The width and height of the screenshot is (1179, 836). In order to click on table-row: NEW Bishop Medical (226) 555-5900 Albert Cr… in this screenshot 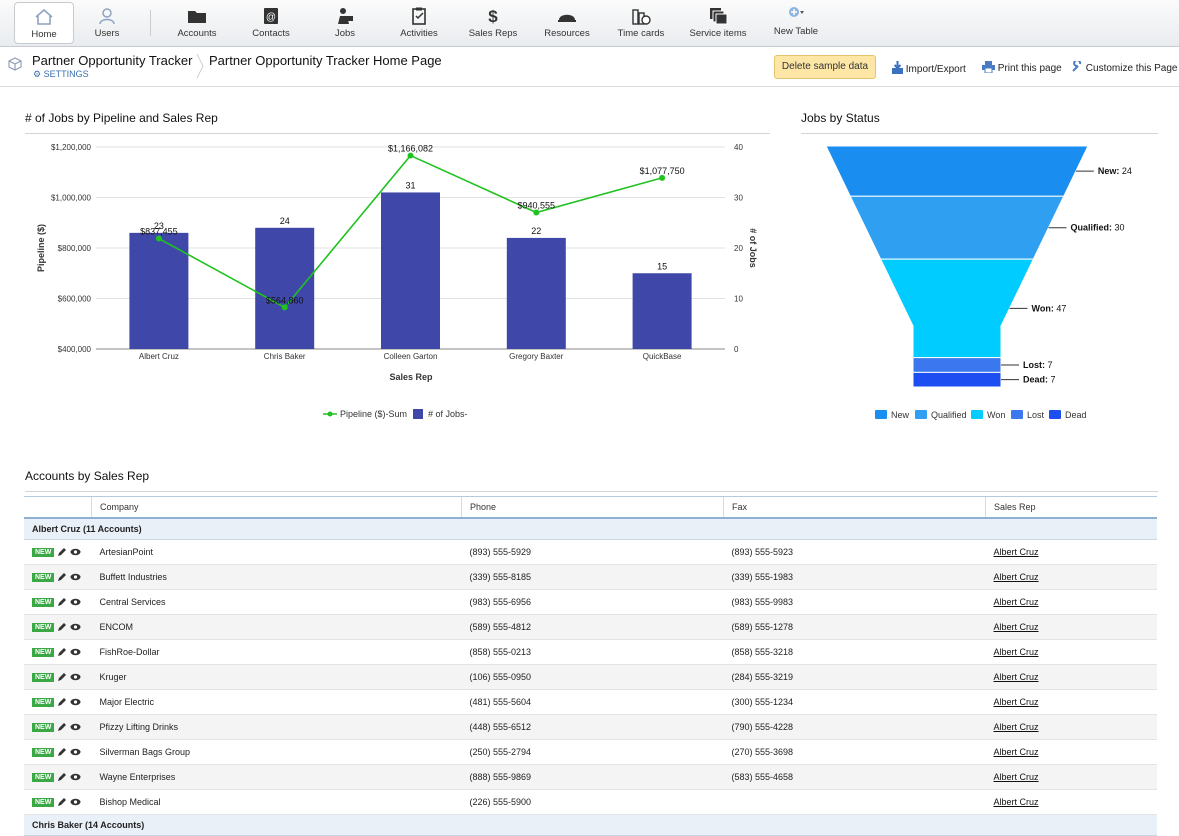, I will do `click(590, 802)`.